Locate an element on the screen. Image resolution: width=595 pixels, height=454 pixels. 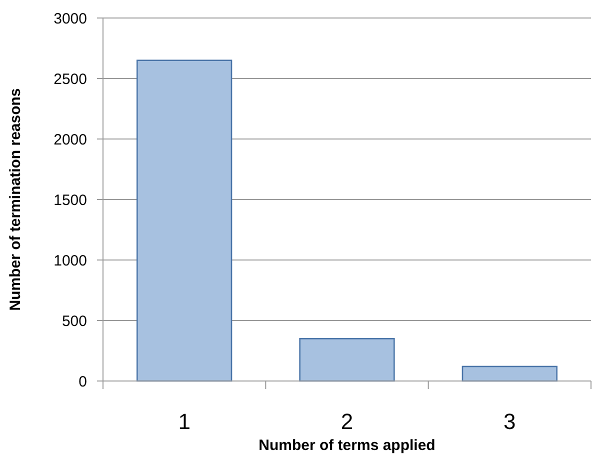
y-tick-label: 2500 is located at coordinates (70, 79).